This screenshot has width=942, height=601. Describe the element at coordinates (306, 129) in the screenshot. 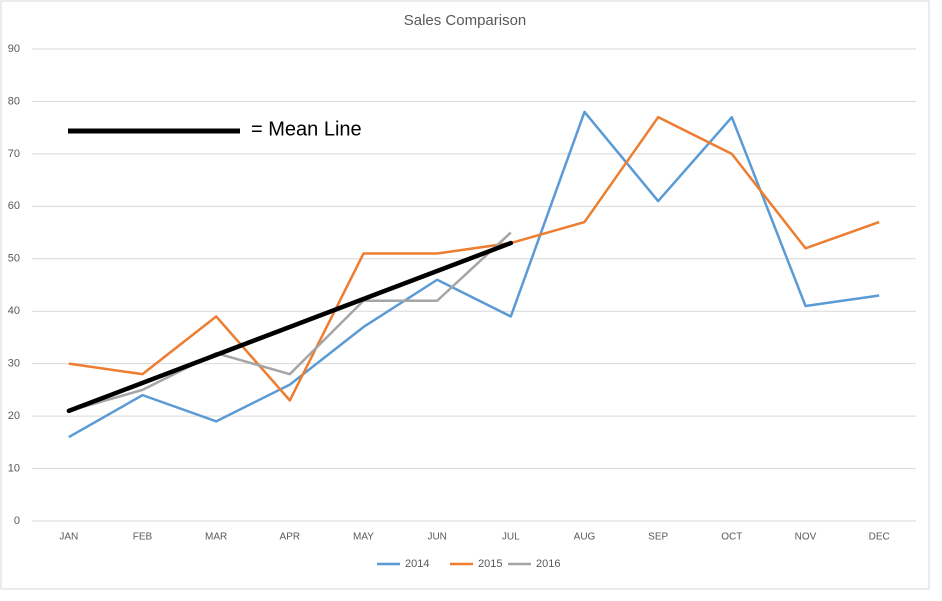

I see `annotation: = Mean Line` at that location.